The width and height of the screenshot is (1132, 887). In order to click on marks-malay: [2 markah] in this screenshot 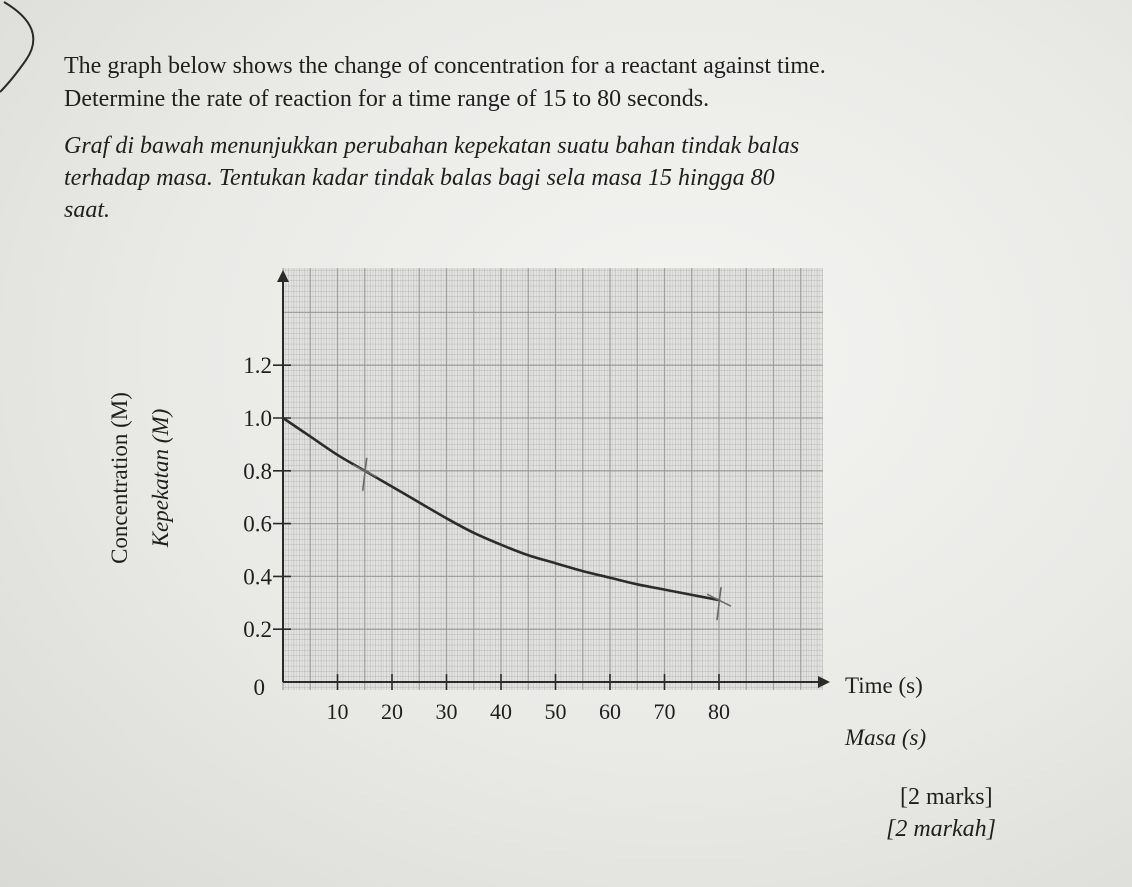, I will do `click(941, 829)`.